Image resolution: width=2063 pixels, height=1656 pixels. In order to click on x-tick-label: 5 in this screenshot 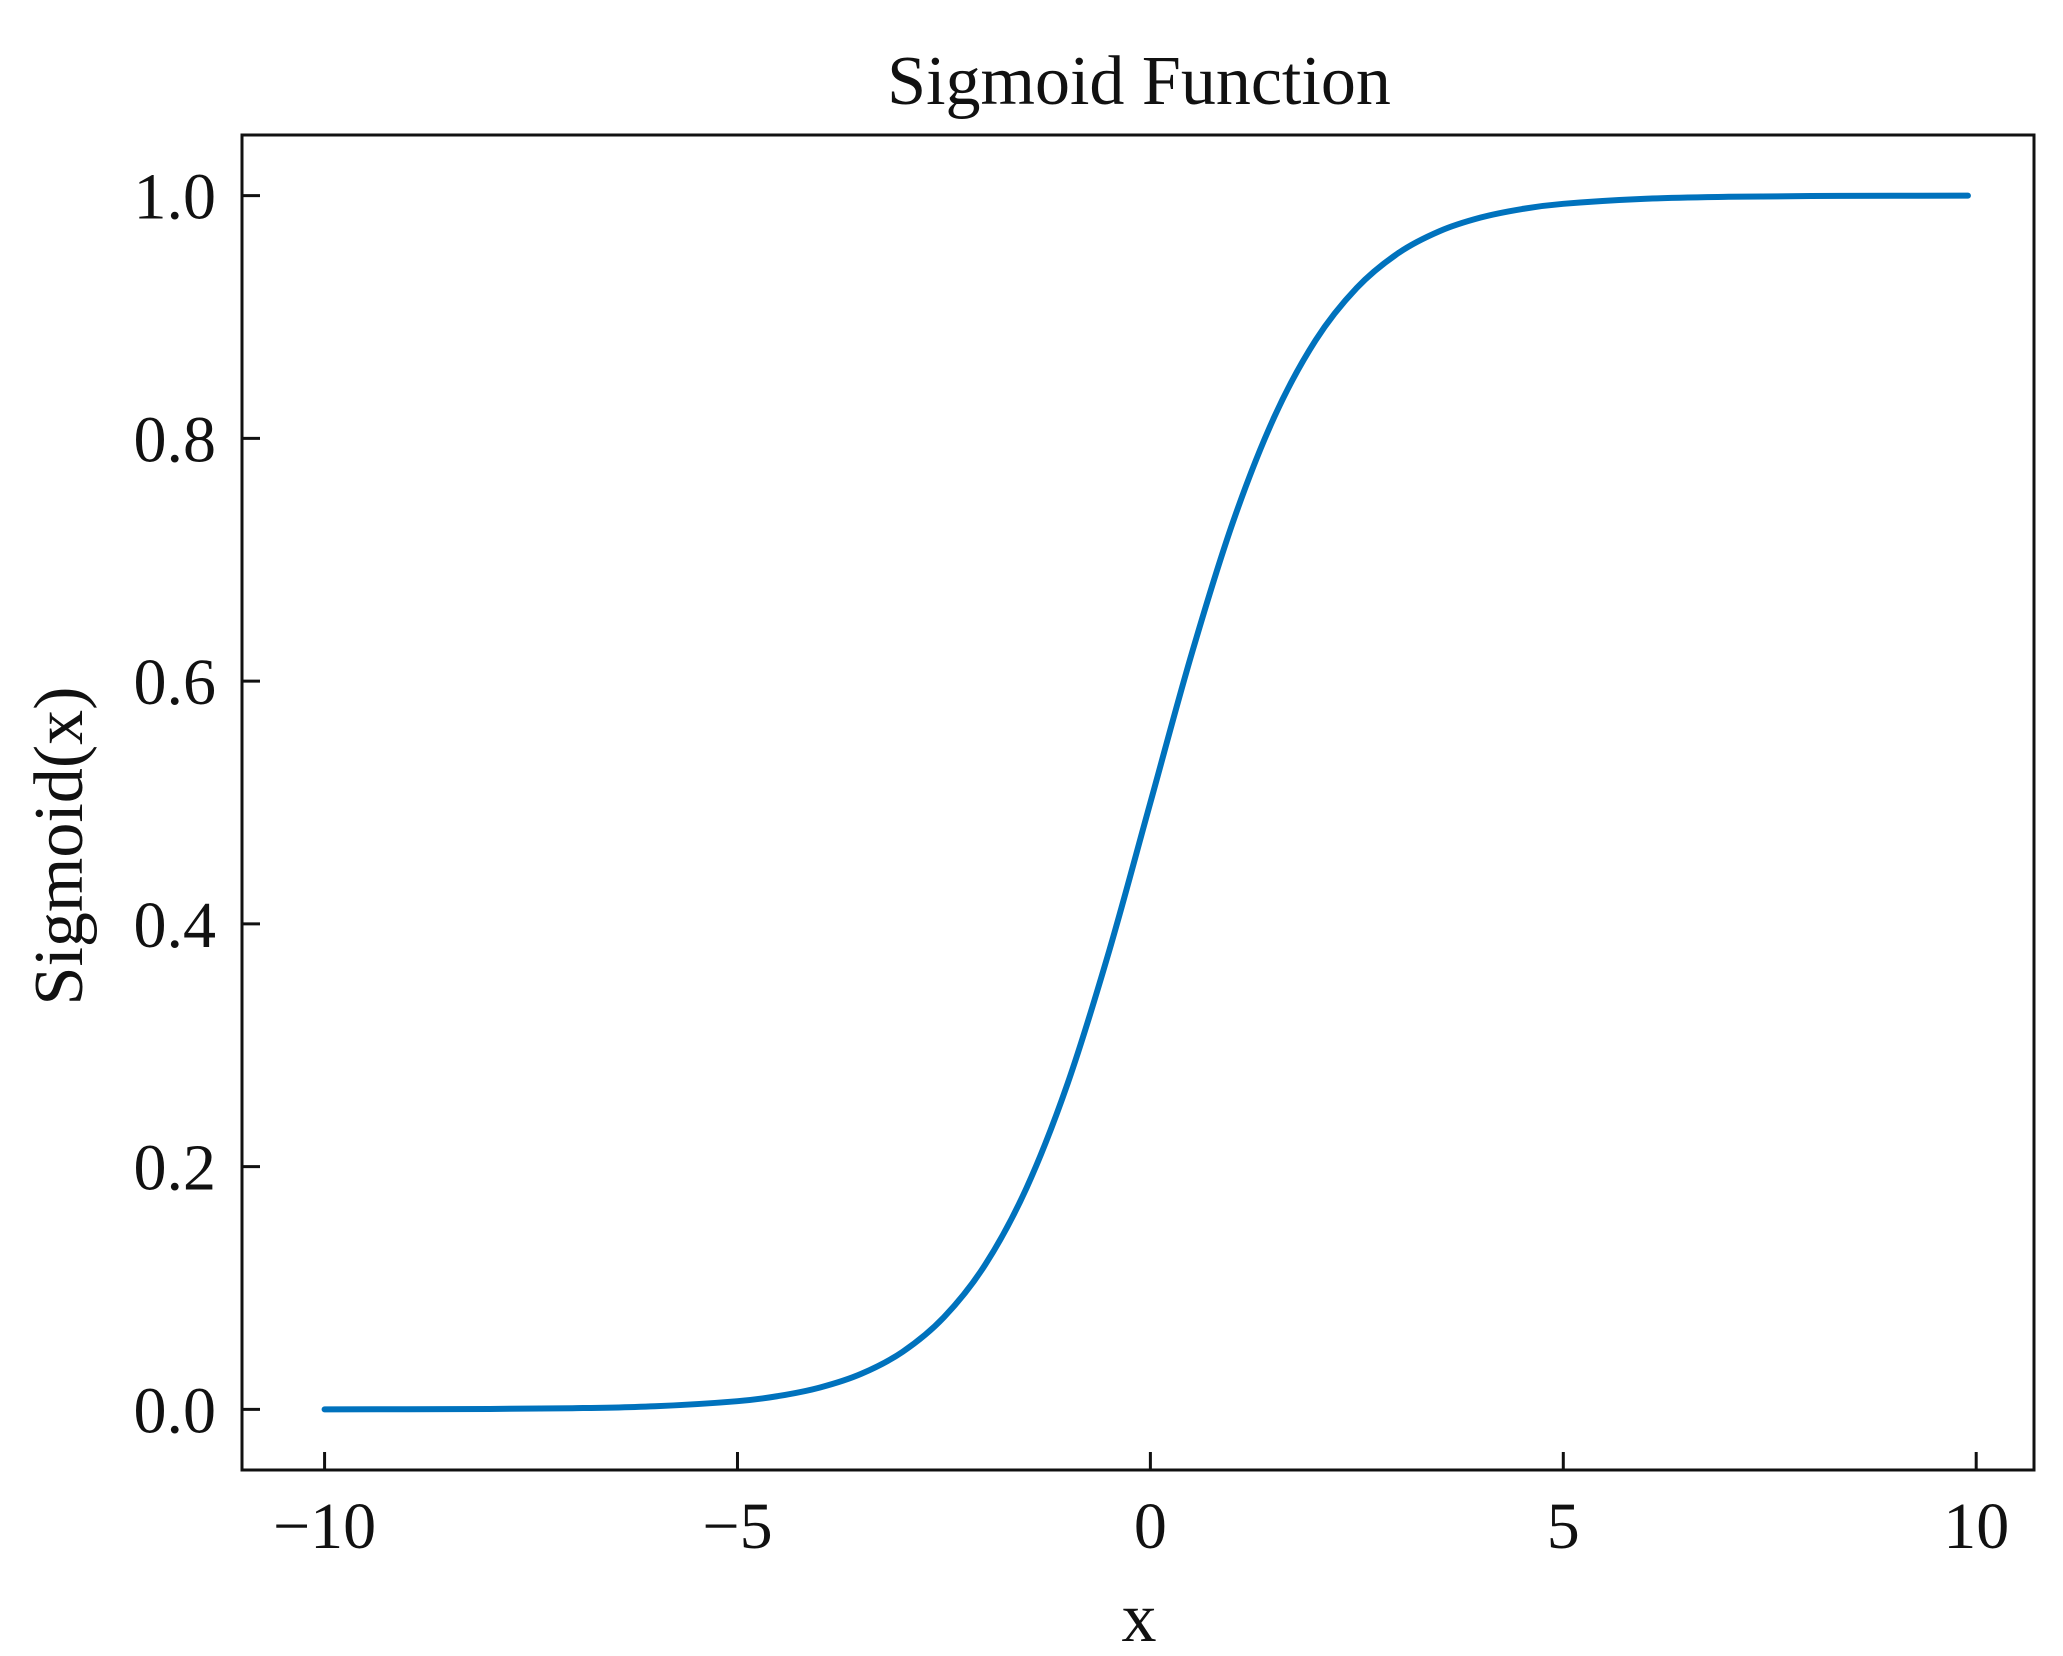, I will do `click(1563, 1526)`.